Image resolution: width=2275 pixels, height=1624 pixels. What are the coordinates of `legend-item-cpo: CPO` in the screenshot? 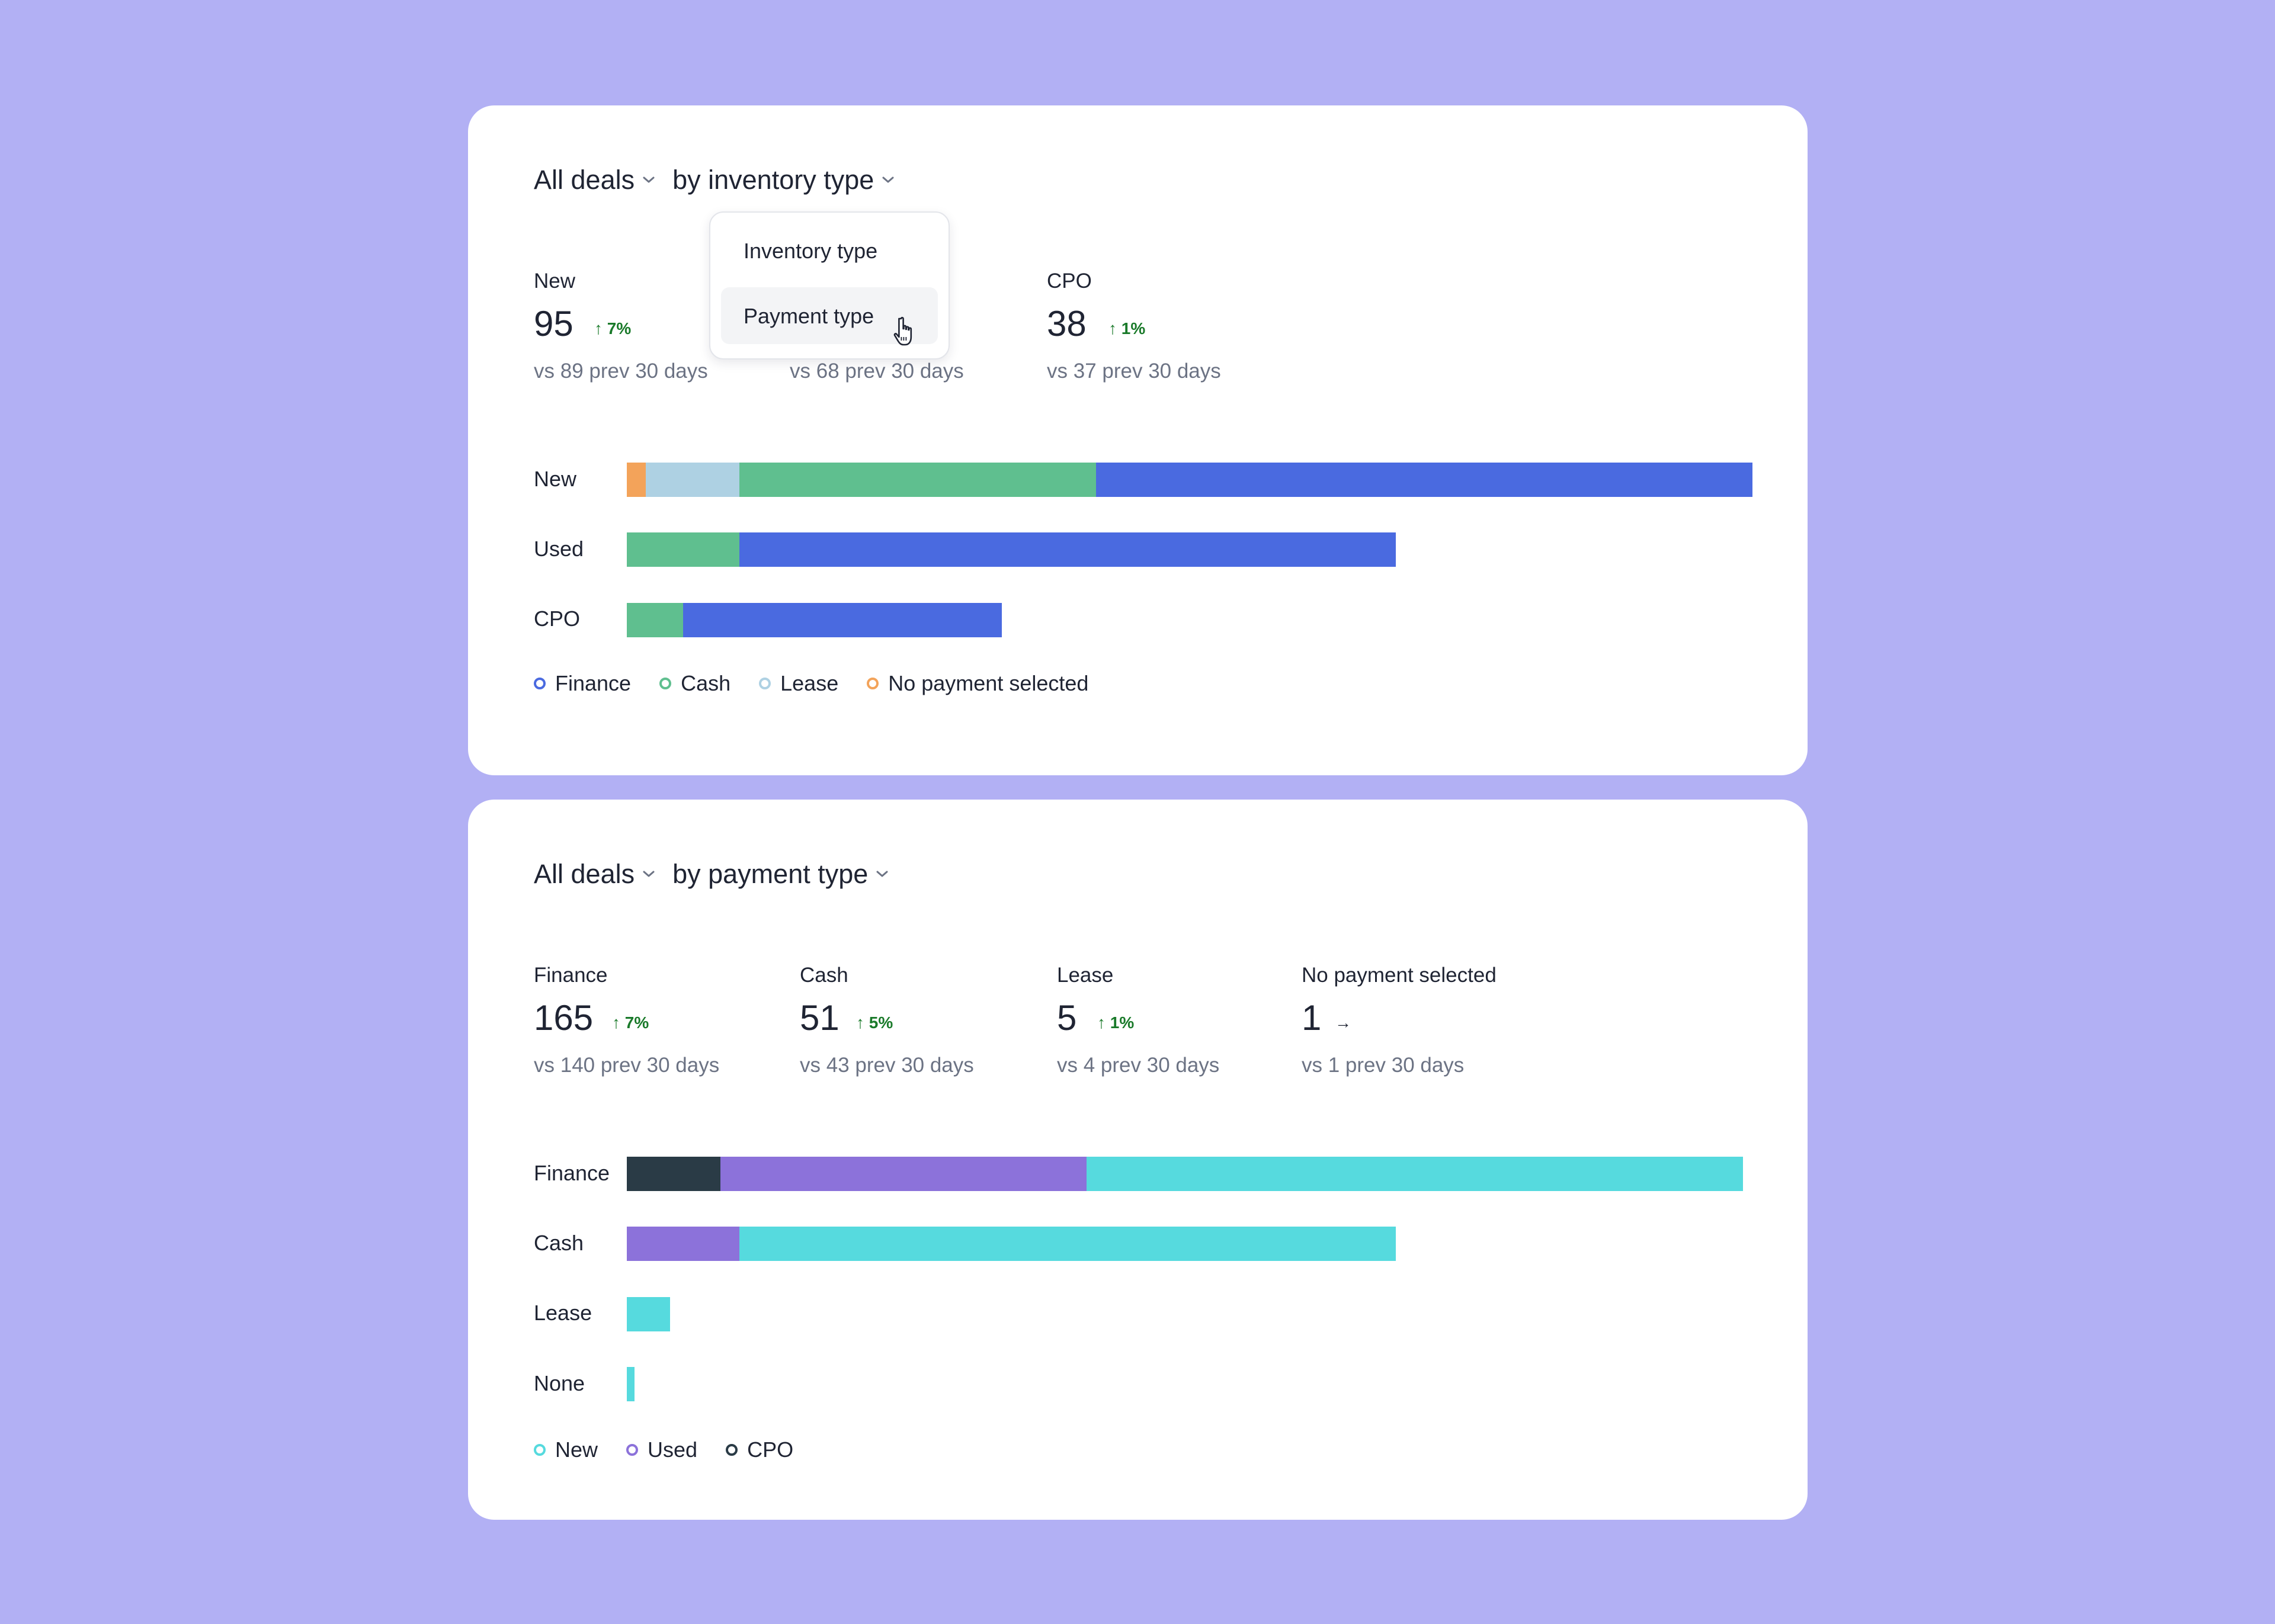 It's located at (759, 1449).